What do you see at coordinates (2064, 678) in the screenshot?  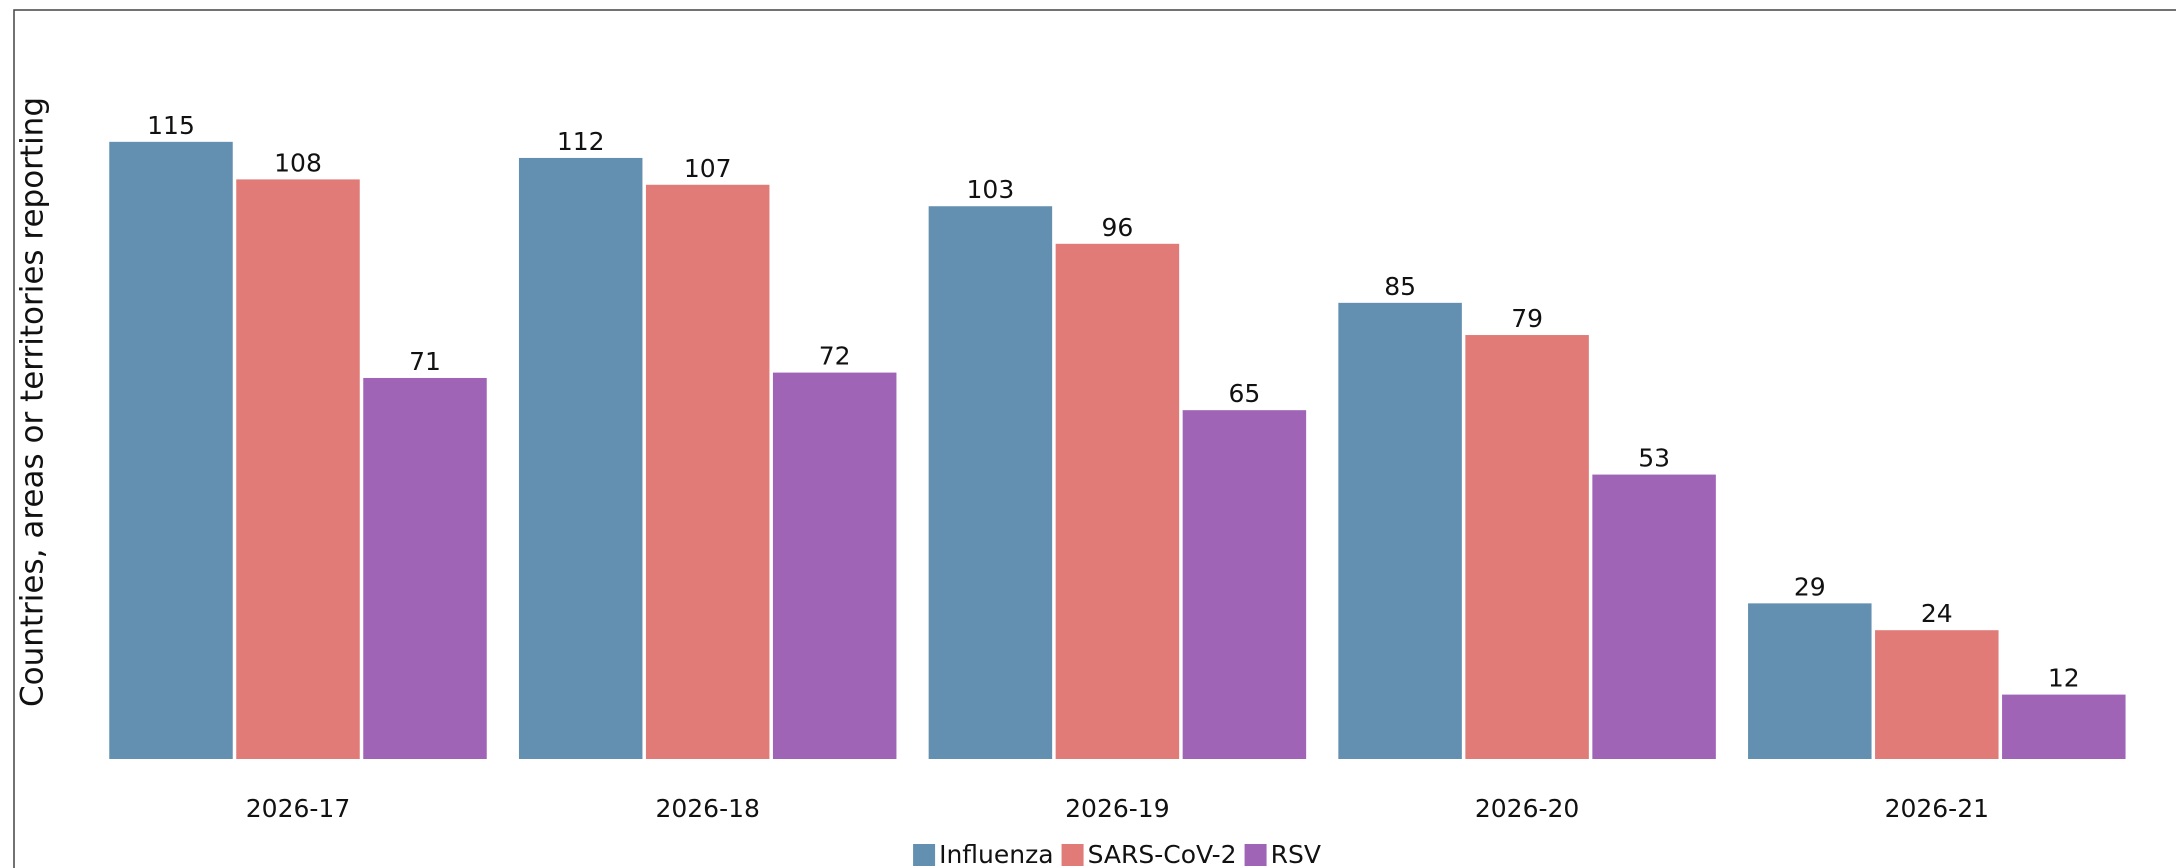 I see `data-label: 12` at bounding box center [2064, 678].